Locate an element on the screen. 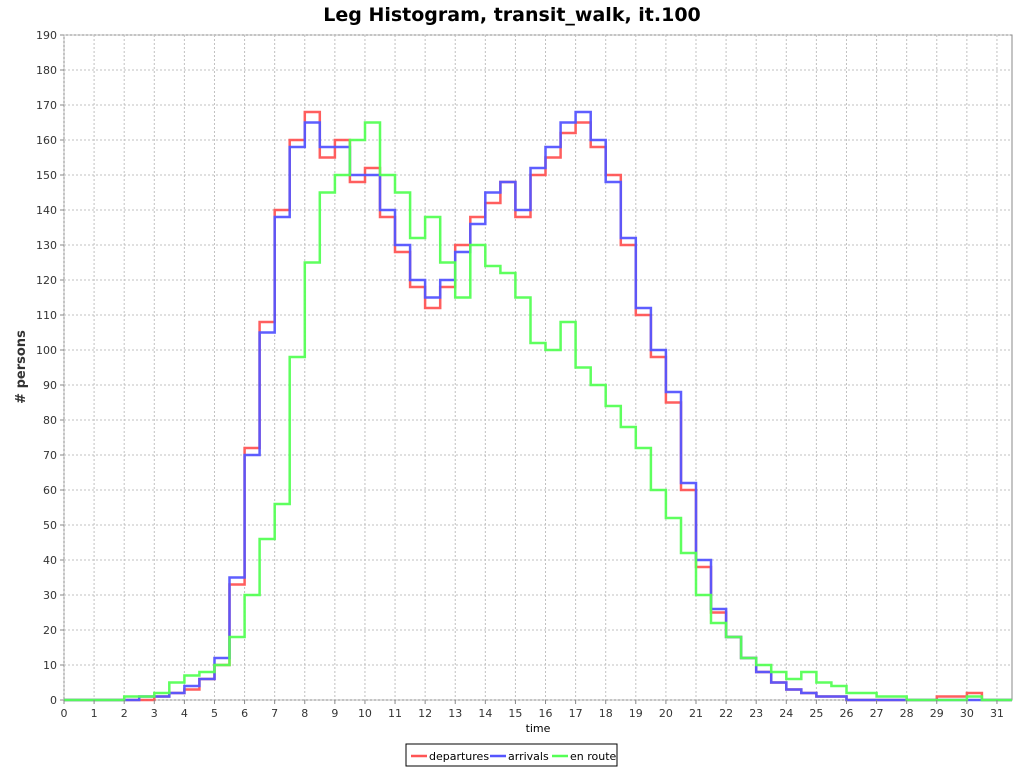 Image resolution: width=1024 pixels, height=768 pixels. y-tick-label: 190 is located at coordinates (46, 35).